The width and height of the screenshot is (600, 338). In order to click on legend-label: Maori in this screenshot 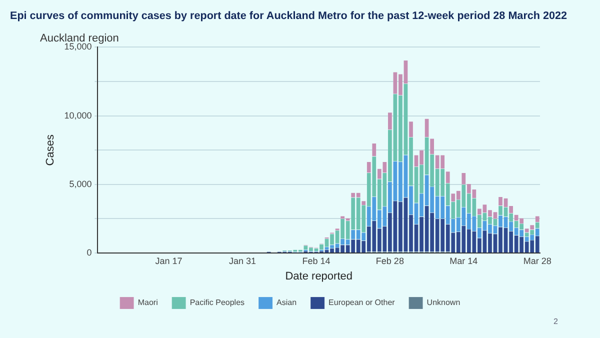, I will do `click(148, 303)`.